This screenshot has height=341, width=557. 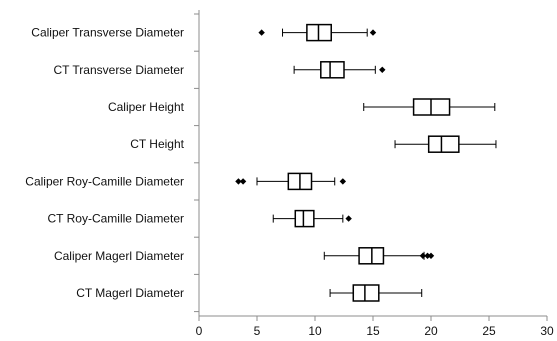 I want to click on category-label: CT Roy-Camille Diameter, so click(x=116, y=219).